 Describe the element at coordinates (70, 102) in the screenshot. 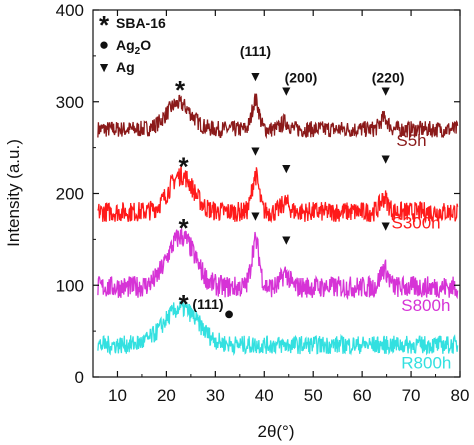

I see `y-tick-label: 300` at that location.